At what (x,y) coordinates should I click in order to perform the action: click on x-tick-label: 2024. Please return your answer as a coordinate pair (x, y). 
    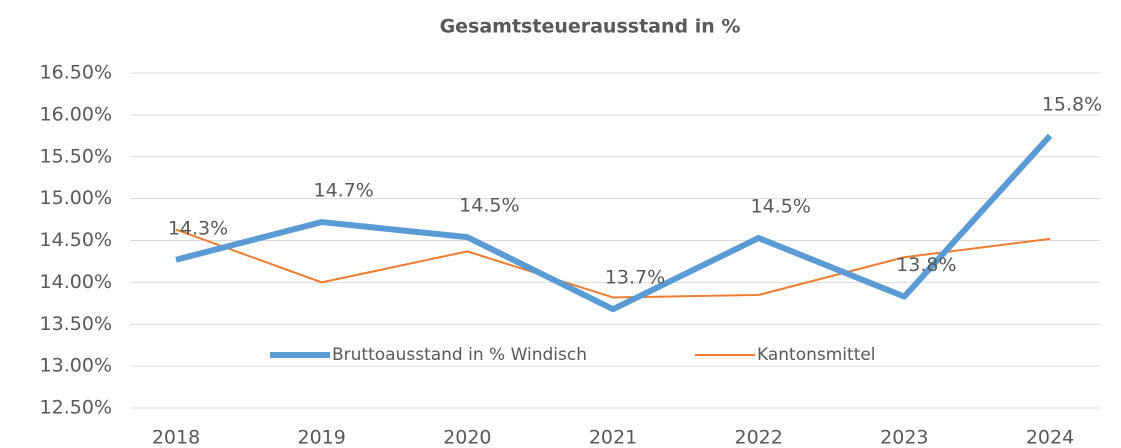
    Looking at the image, I should click on (1050, 437).